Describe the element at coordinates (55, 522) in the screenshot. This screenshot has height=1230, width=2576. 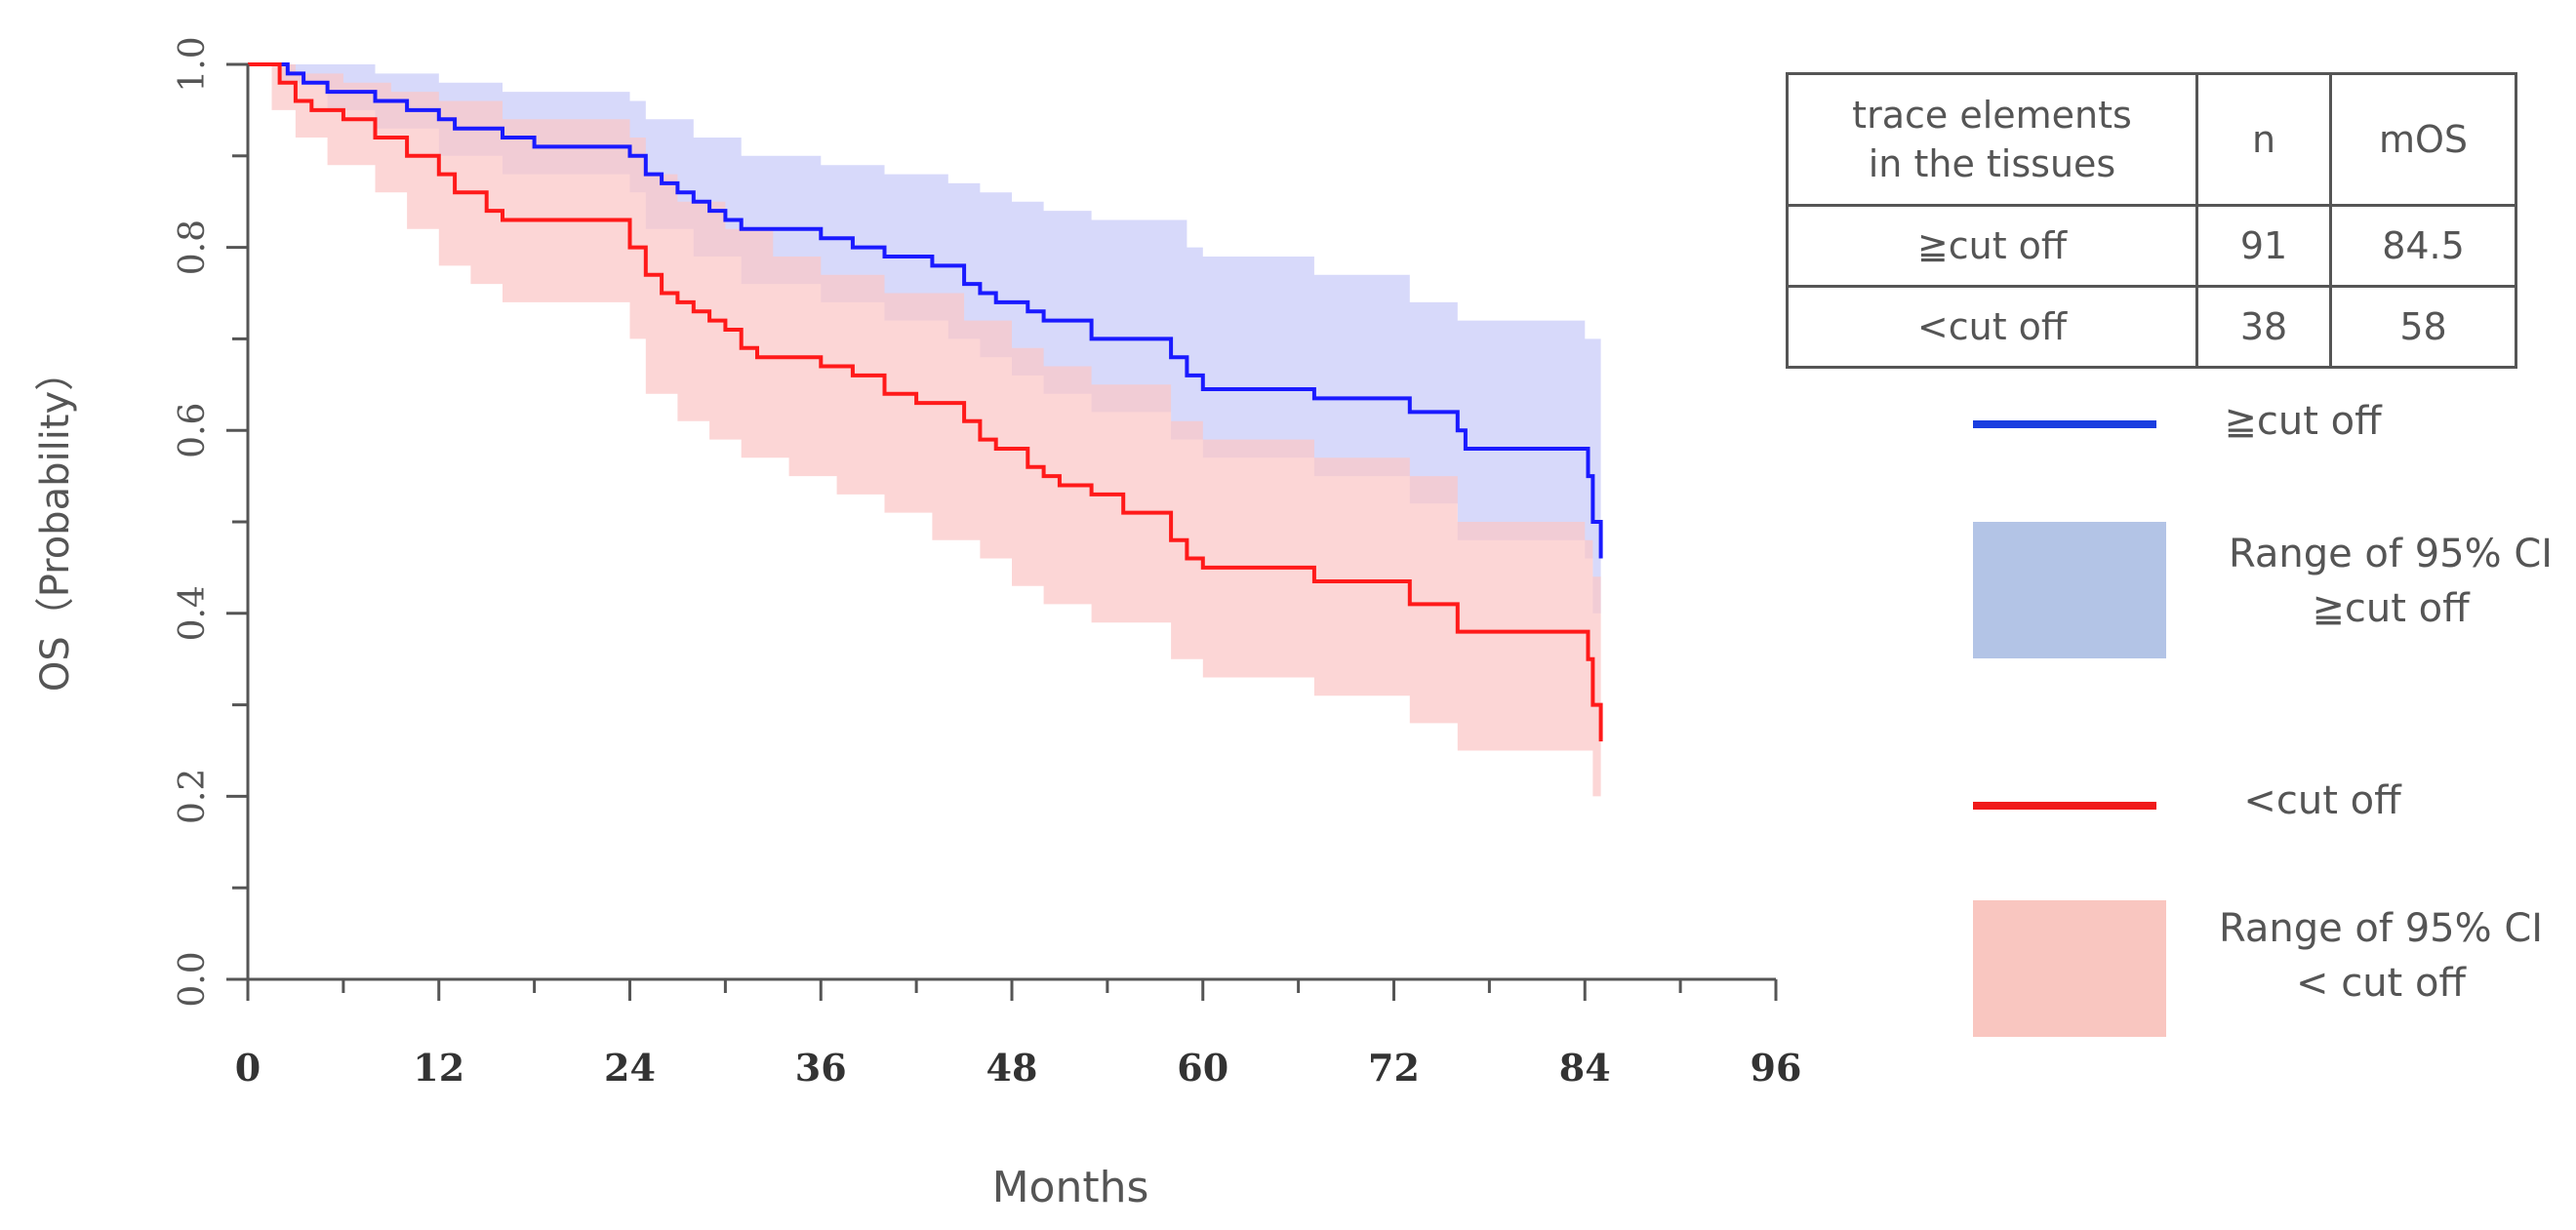
I see `y-axis-label: OS（Probability）` at that location.